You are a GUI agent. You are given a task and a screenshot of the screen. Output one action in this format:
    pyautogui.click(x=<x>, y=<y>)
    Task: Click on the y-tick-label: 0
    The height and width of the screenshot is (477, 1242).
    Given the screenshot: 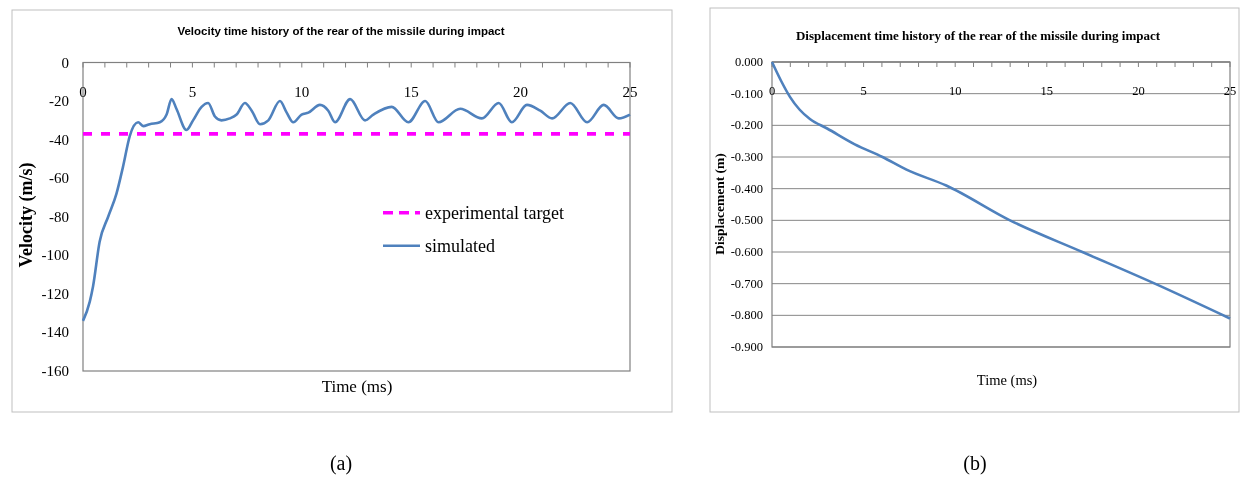 What is the action you would take?
    pyautogui.click(x=65, y=62)
    